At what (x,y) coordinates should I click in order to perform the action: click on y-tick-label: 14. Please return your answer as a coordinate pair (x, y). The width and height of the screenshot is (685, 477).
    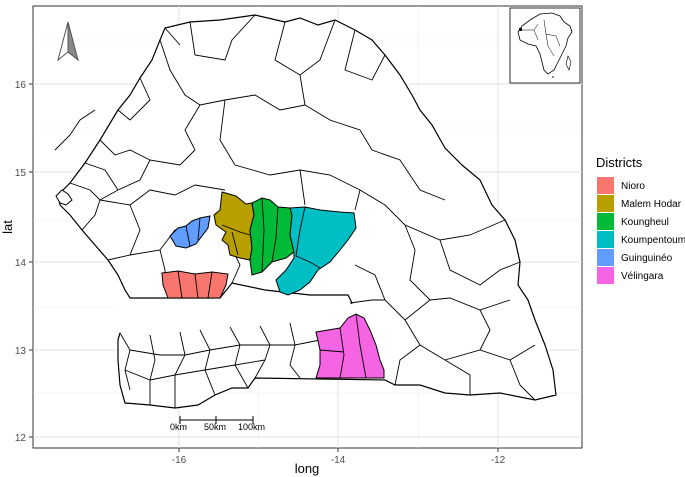
    Looking at the image, I should click on (21, 263).